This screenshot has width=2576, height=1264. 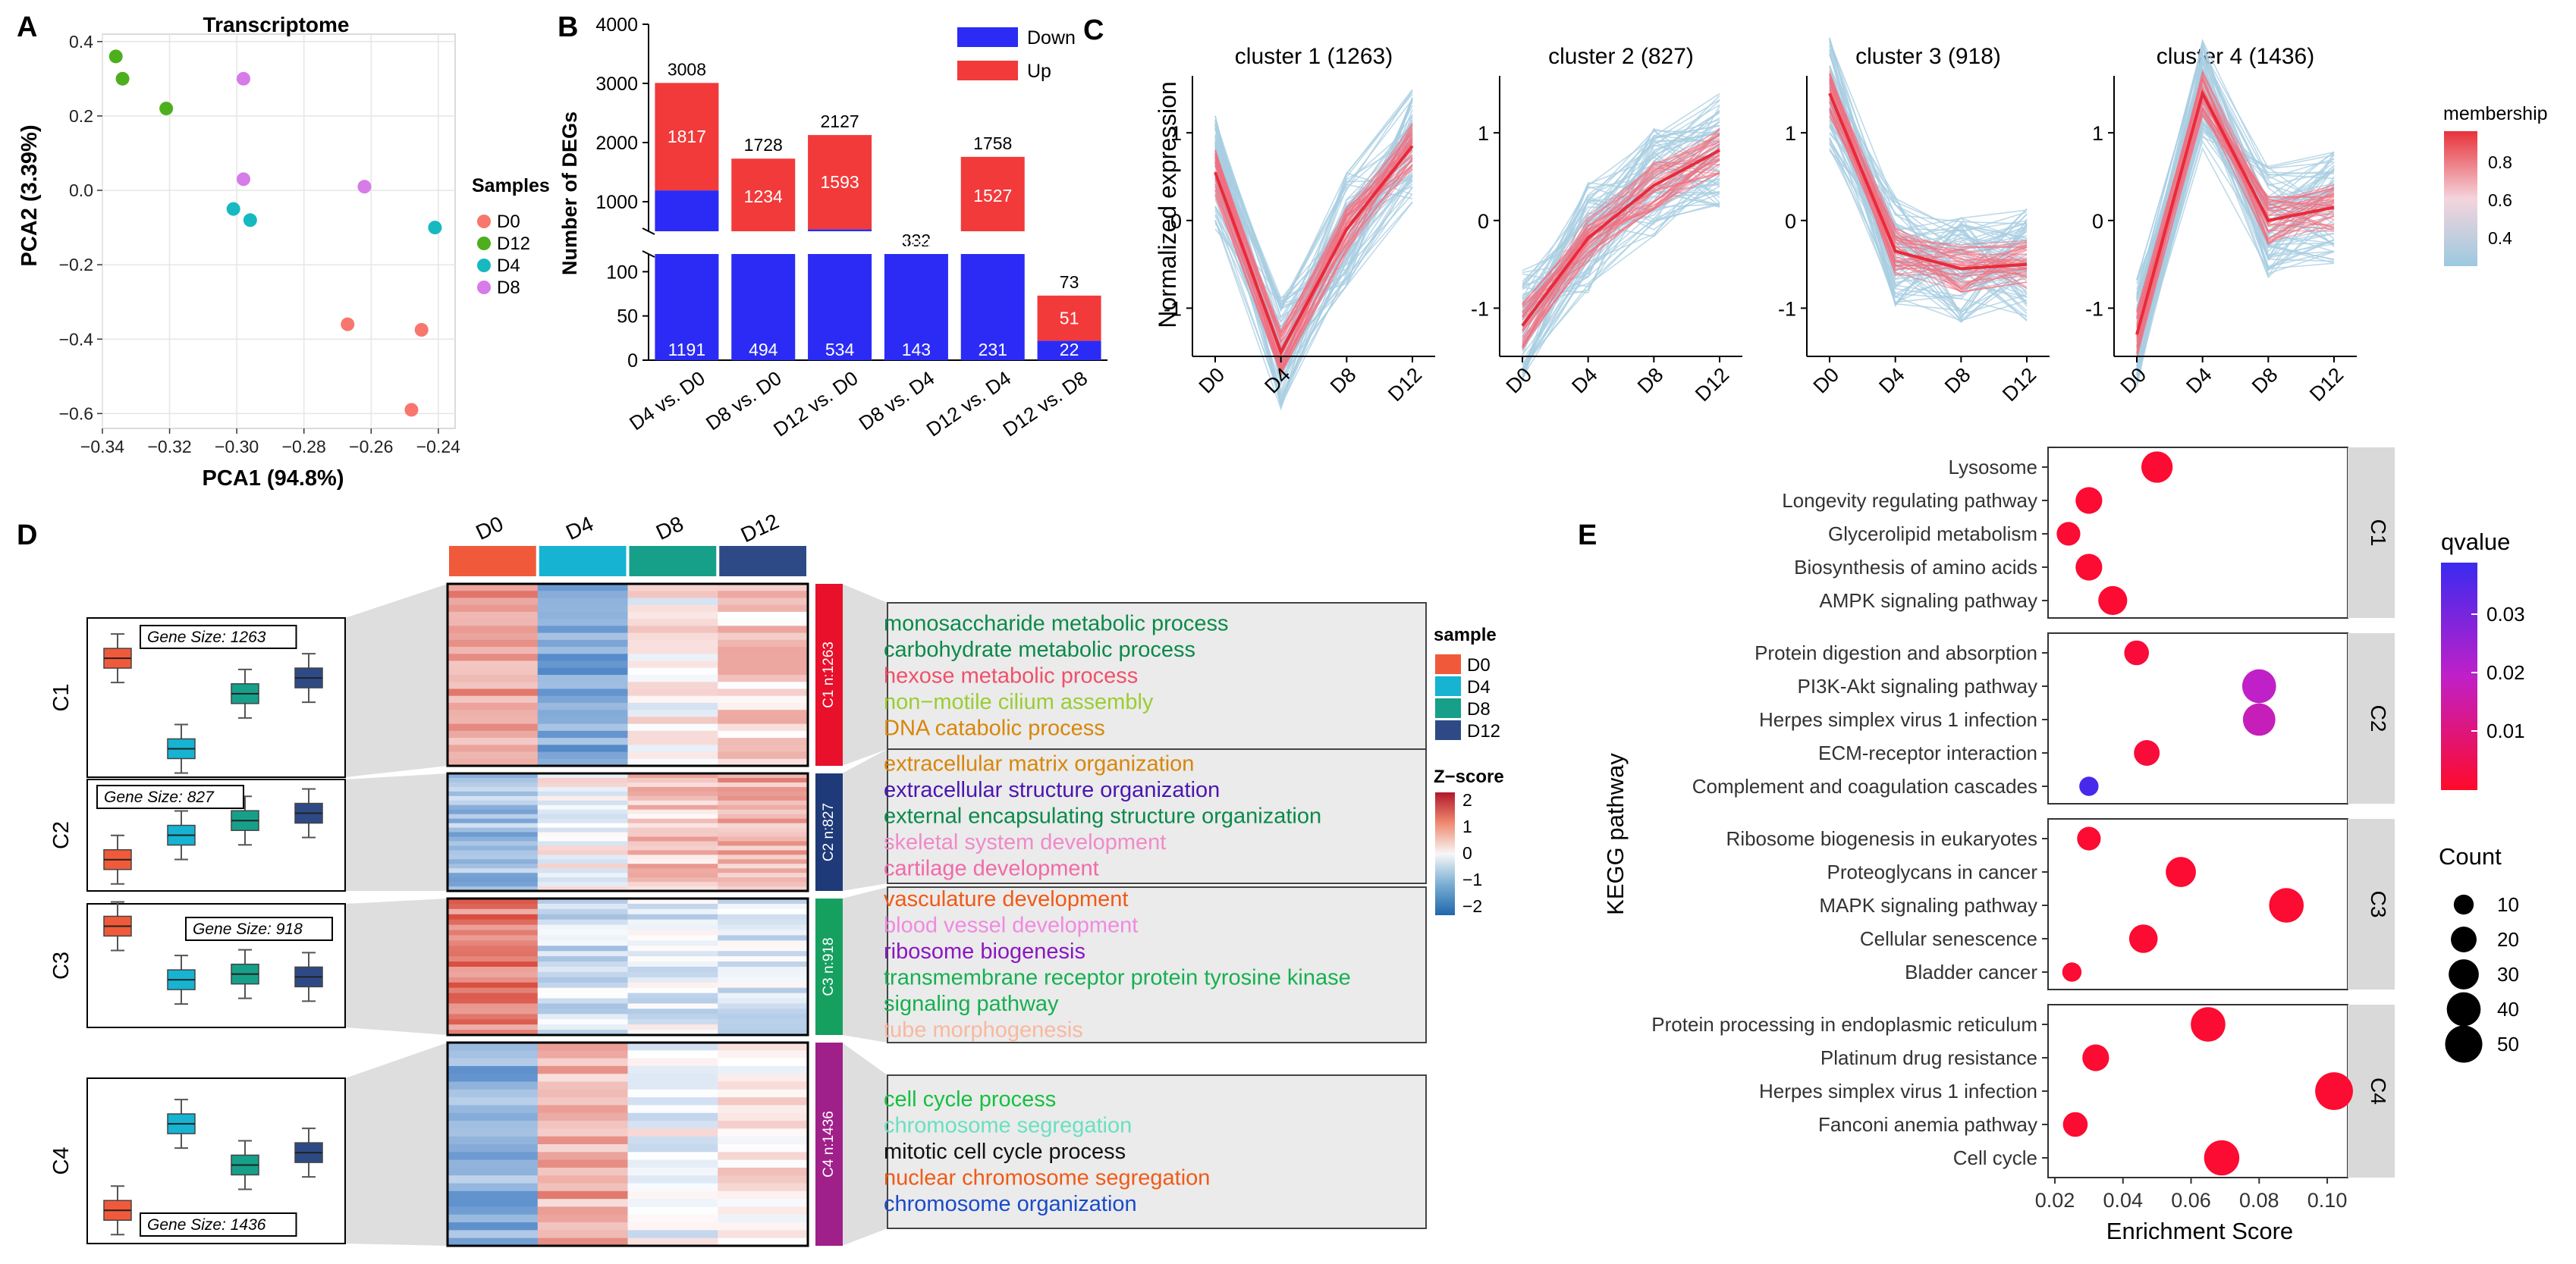 What do you see at coordinates (1932, 872) in the screenshot?
I see `kegg-pathway-label: Proteoglycans in cancer` at bounding box center [1932, 872].